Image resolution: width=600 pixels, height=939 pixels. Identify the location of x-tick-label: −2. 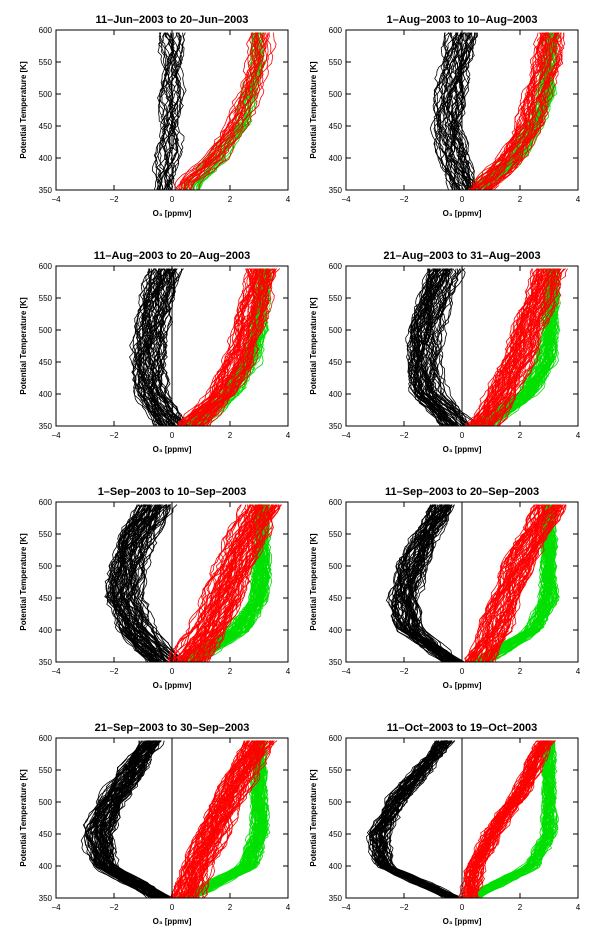
(404, 671).